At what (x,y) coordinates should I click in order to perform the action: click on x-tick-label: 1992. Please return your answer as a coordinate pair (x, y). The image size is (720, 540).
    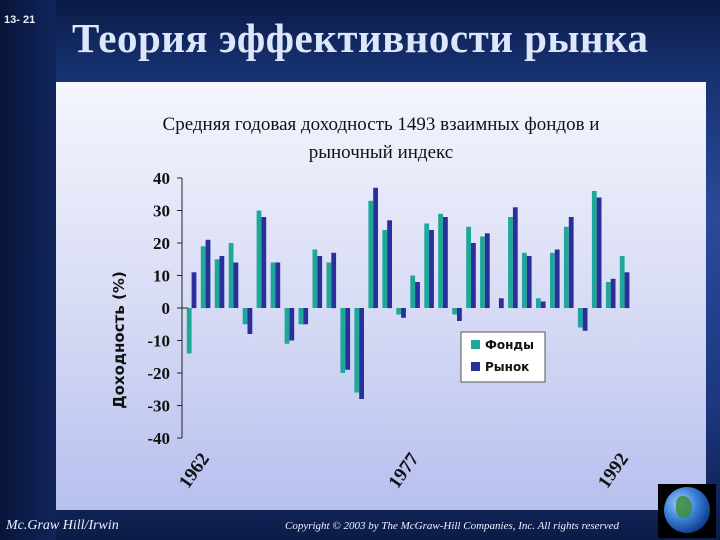
    Looking at the image, I should click on (613, 470).